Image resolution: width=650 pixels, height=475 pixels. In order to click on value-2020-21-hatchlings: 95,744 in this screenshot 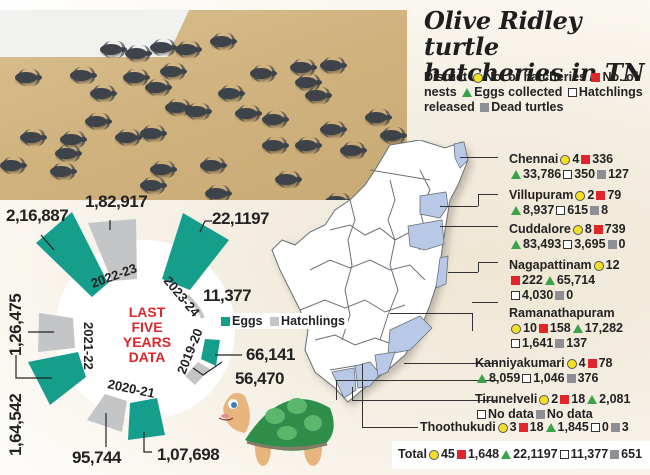, I will do `click(97, 457)`.